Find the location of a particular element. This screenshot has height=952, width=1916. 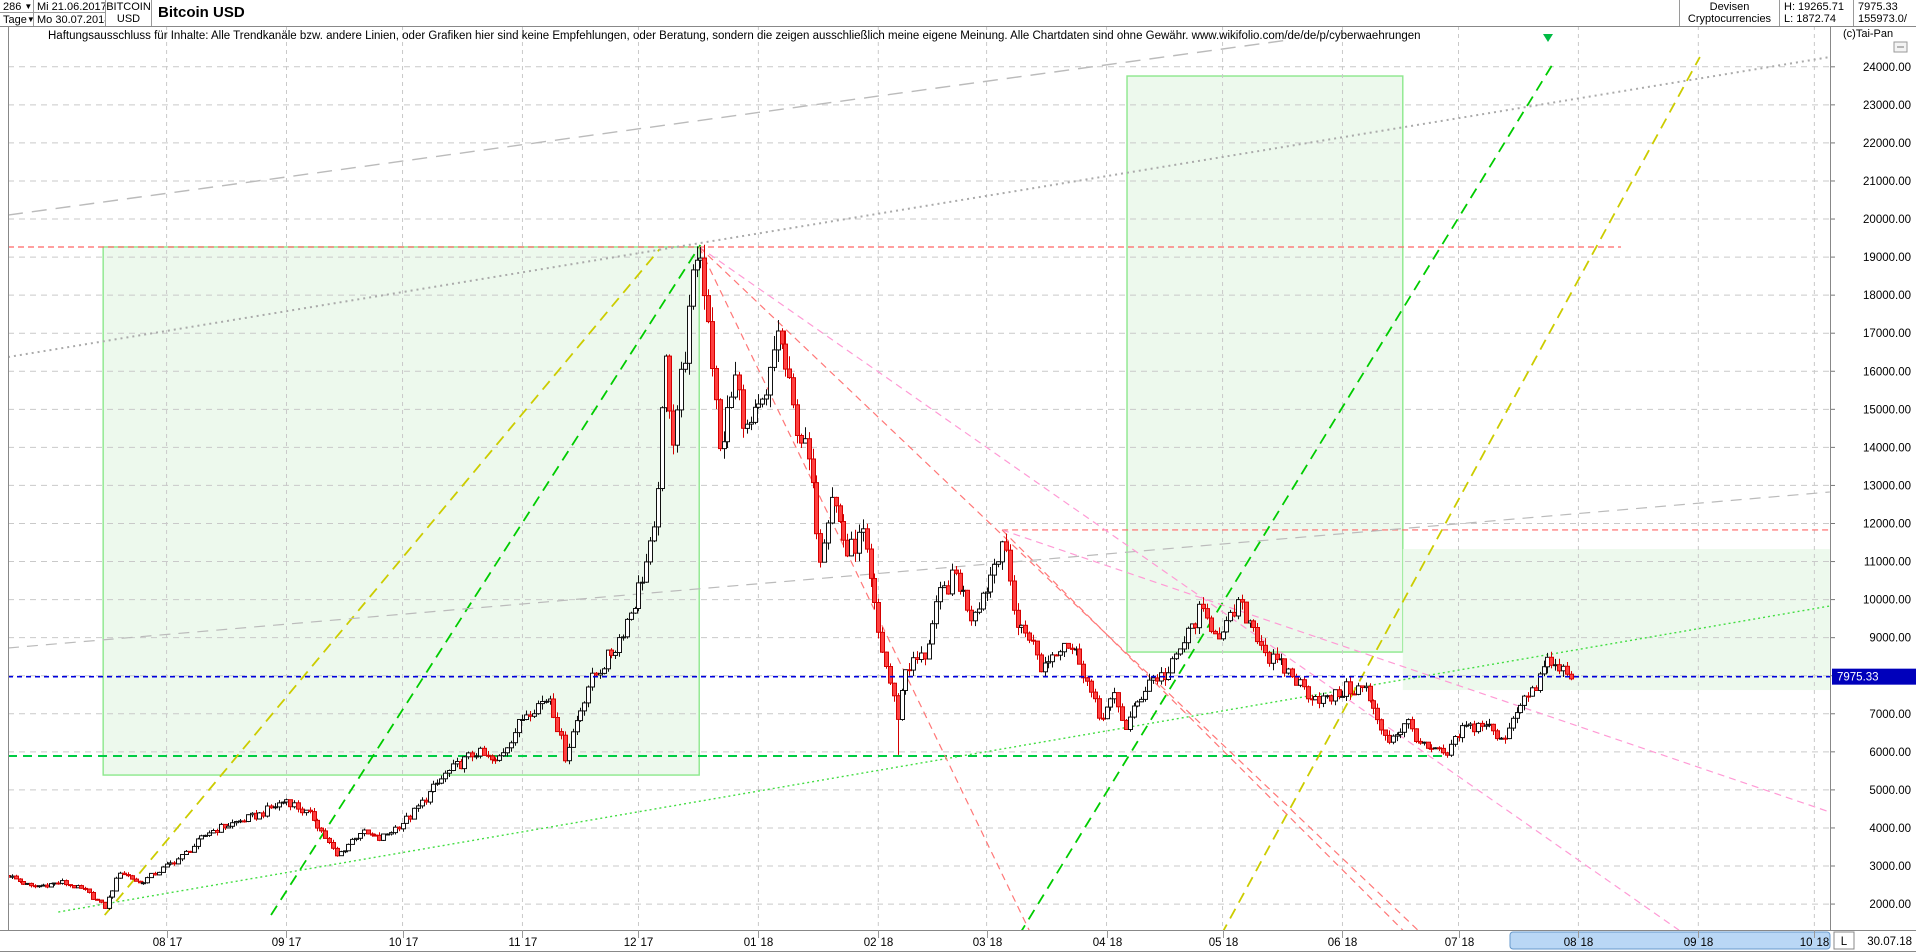

y-axis-label: 12000.00 is located at coordinates (1887, 524).